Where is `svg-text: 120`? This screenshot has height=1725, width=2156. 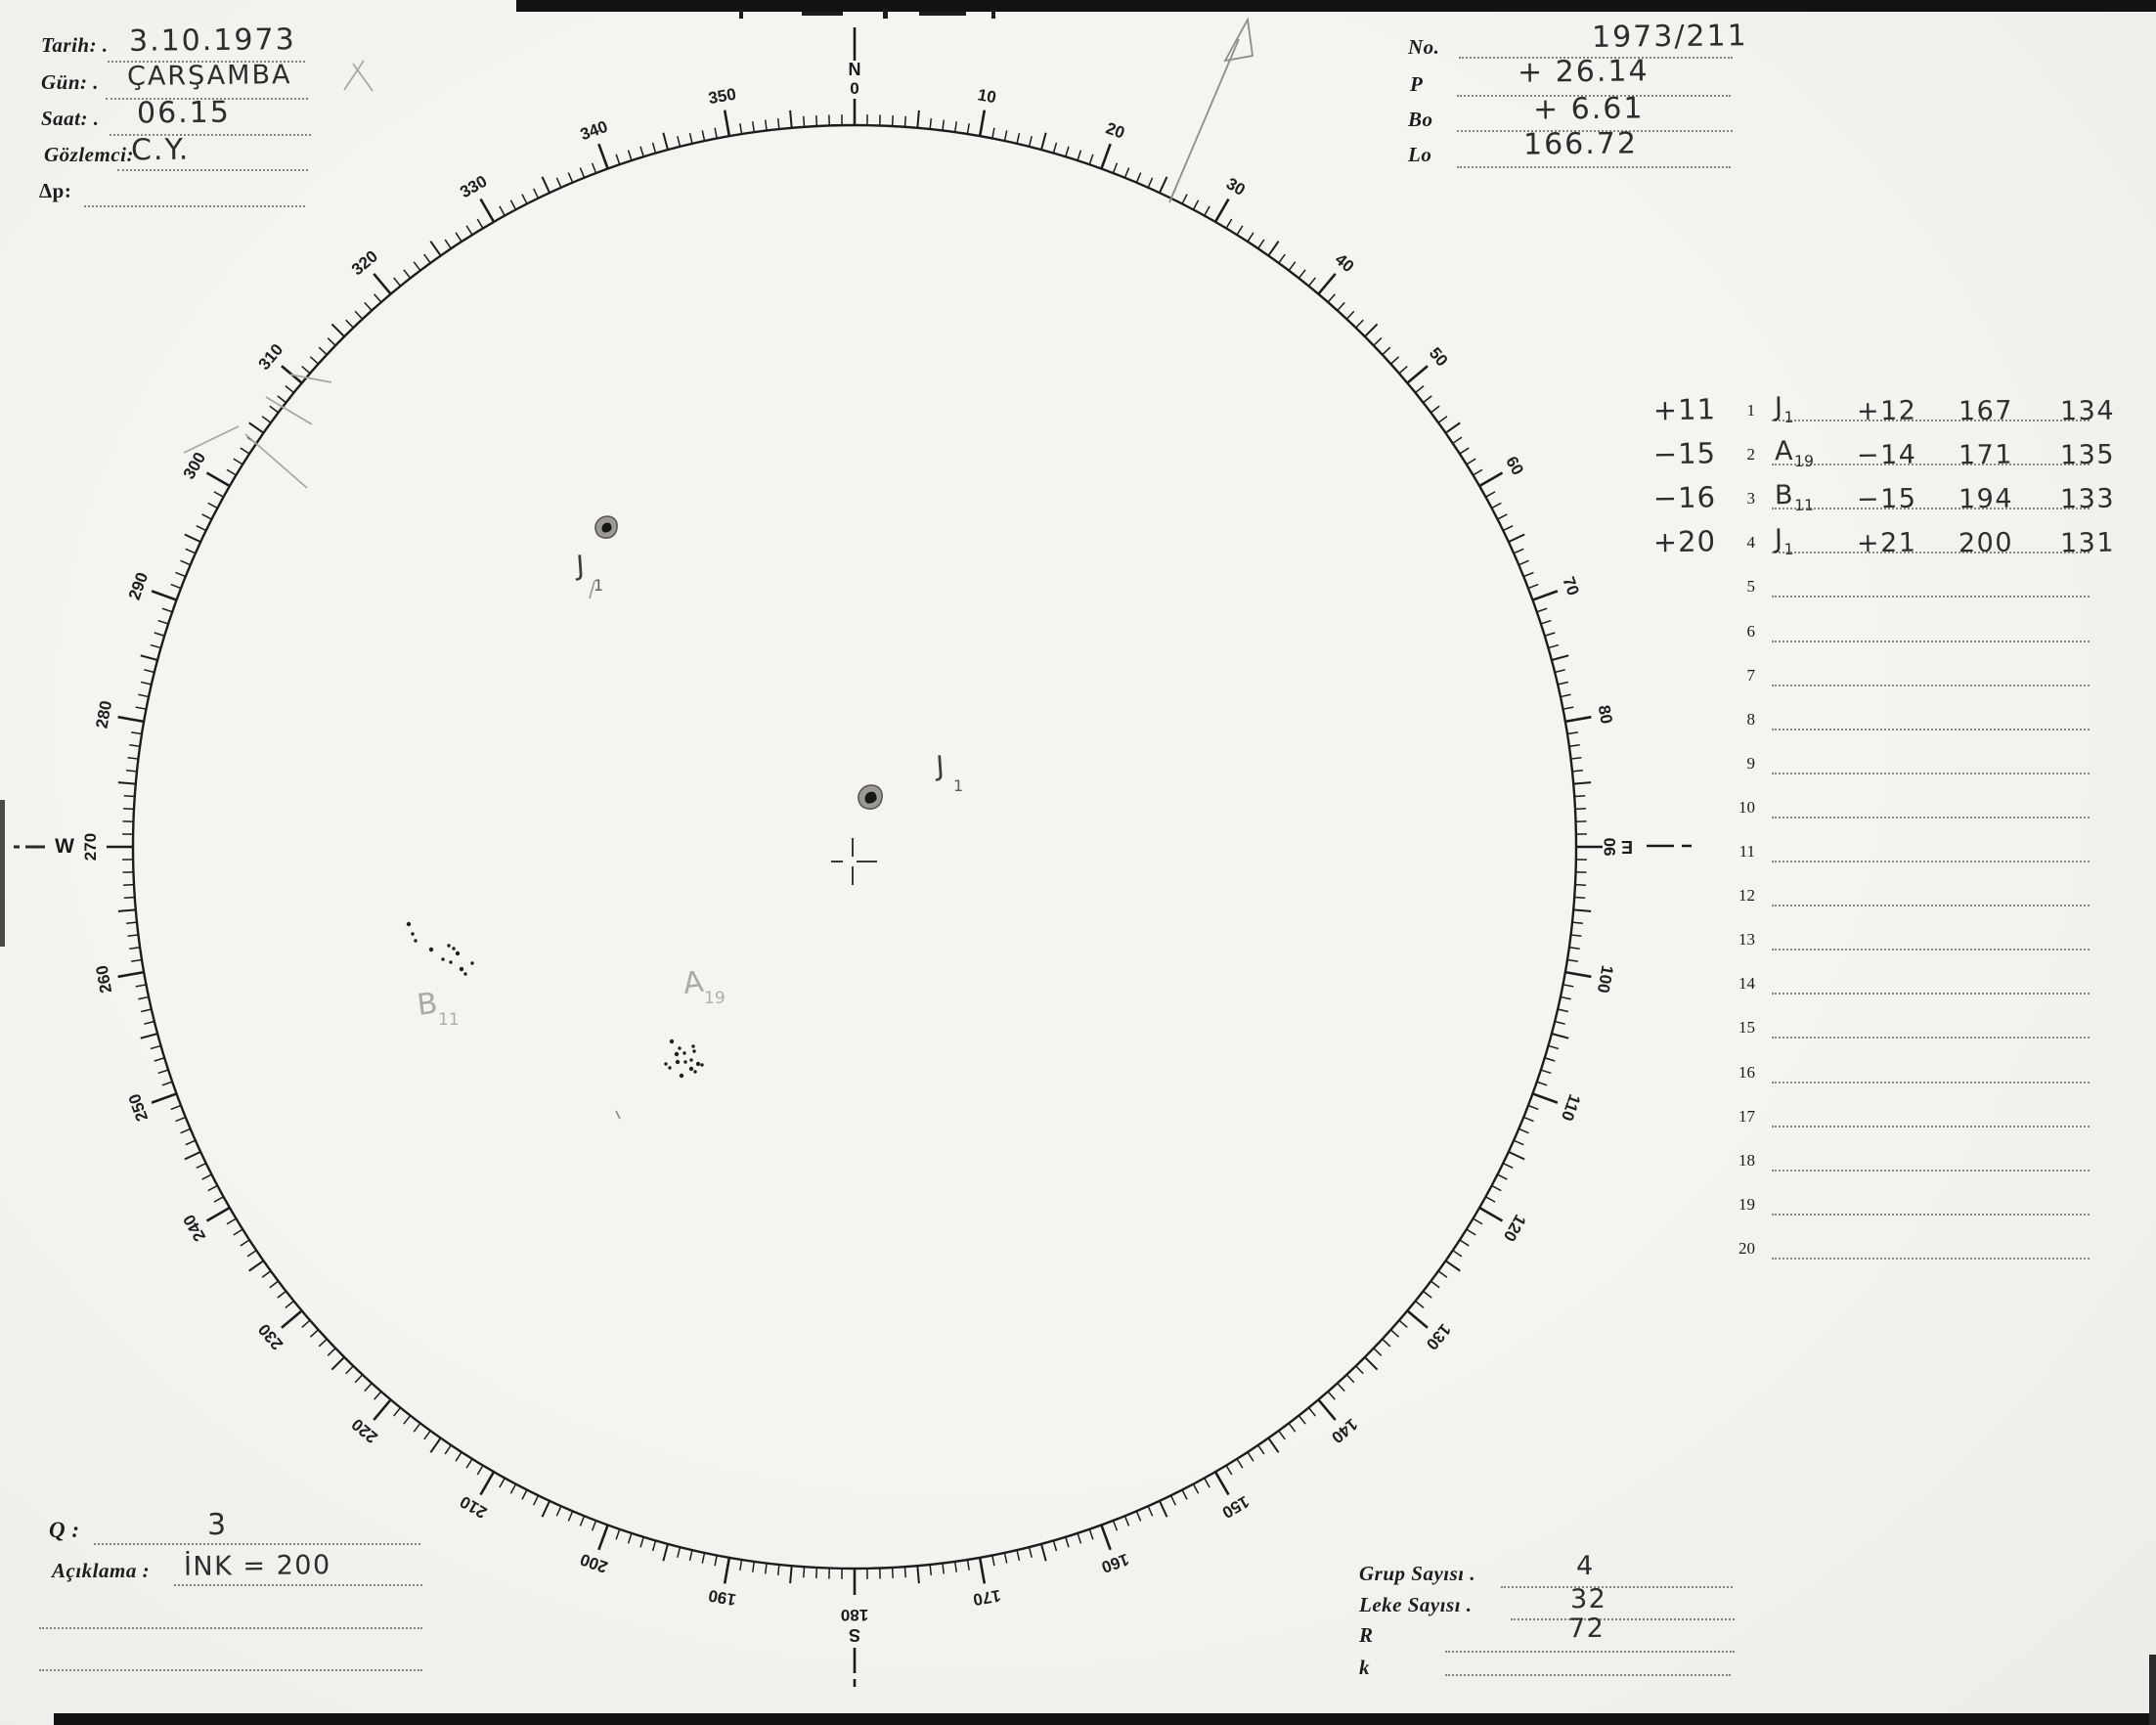 svg-text: 120 is located at coordinates (1515, 1228).